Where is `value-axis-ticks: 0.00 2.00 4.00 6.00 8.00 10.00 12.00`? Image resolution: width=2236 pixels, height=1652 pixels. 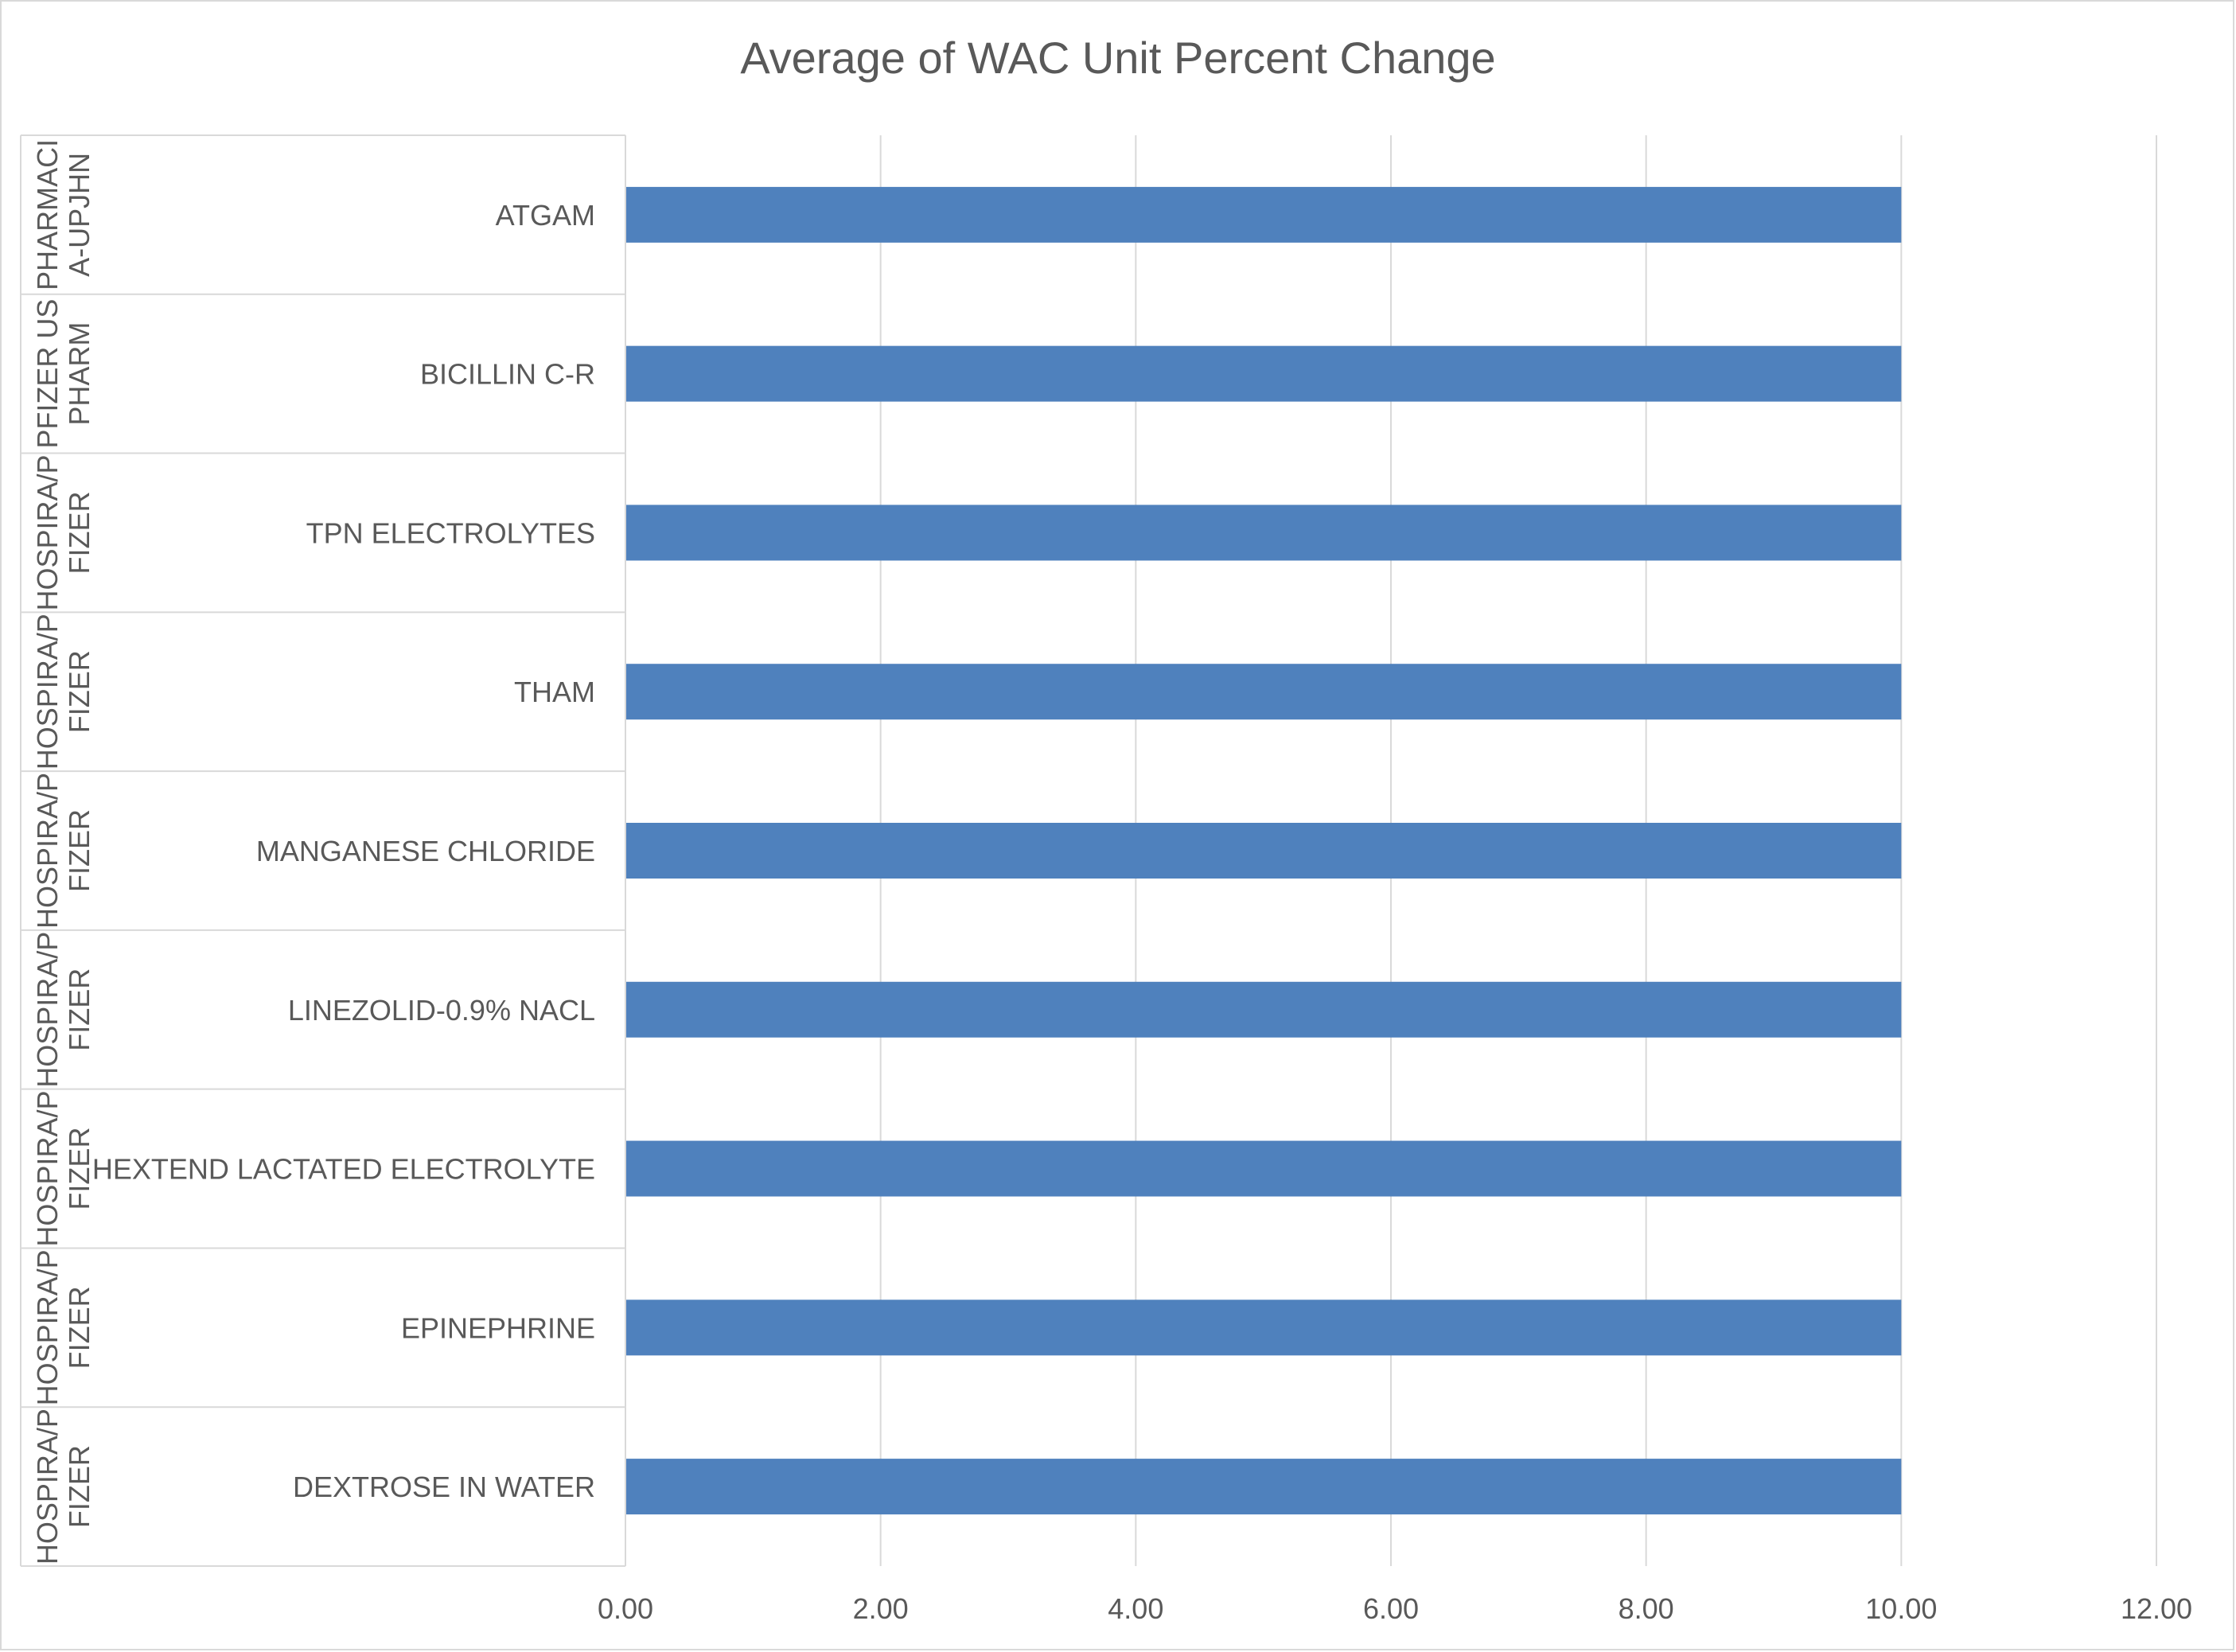
value-axis-ticks: 0.00 2.00 4.00 6.00 8.00 10.00 12.00 is located at coordinates (1395, 1608).